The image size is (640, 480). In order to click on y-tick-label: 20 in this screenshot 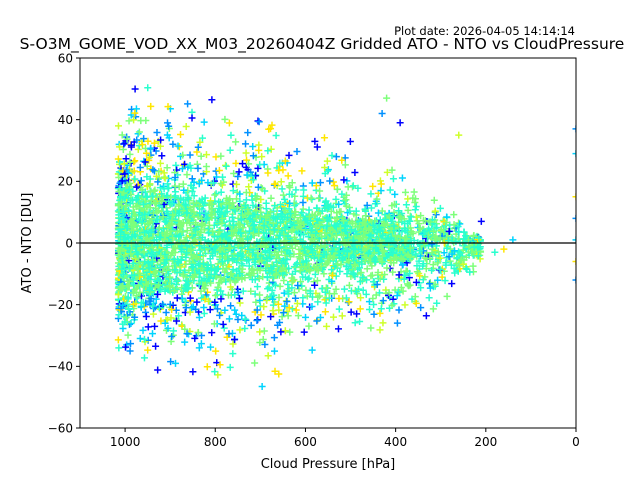, I will do `click(65, 182)`.